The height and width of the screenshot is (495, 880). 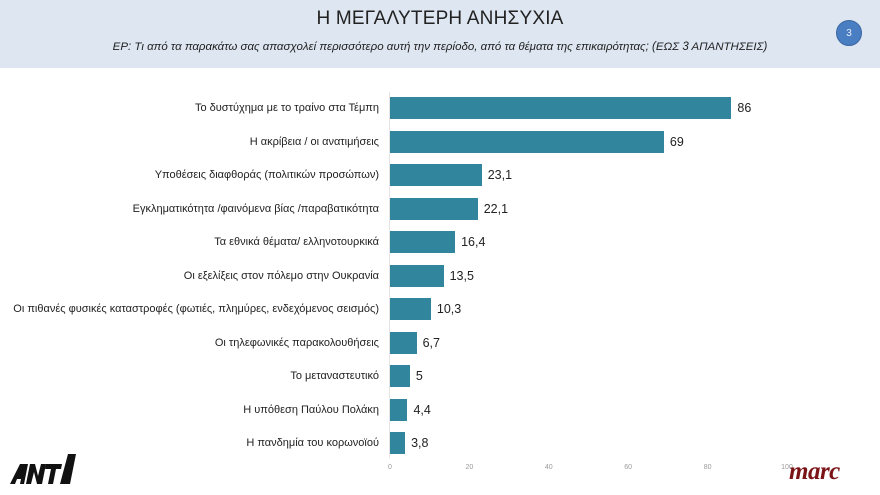 What do you see at coordinates (334, 376) in the screenshot?
I see `category-label: Το μεταναστευτικό` at bounding box center [334, 376].